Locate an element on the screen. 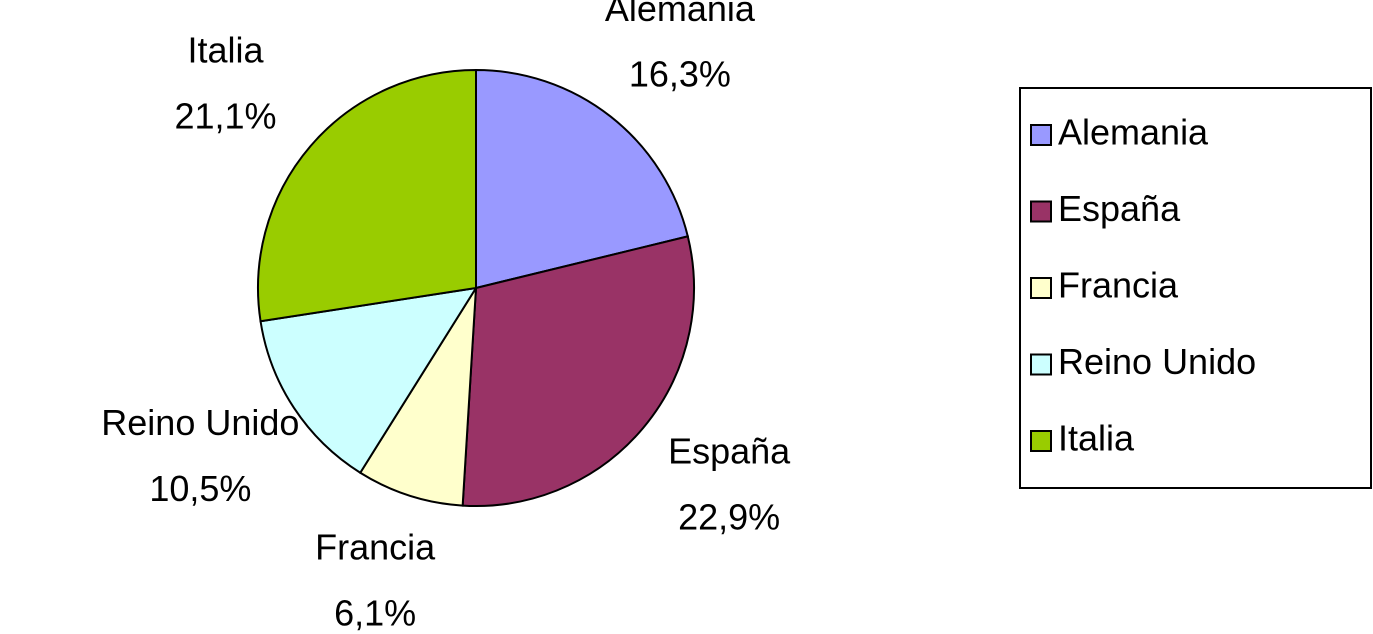  slice-label: Reino Unido is located at coordinates (200, 422).